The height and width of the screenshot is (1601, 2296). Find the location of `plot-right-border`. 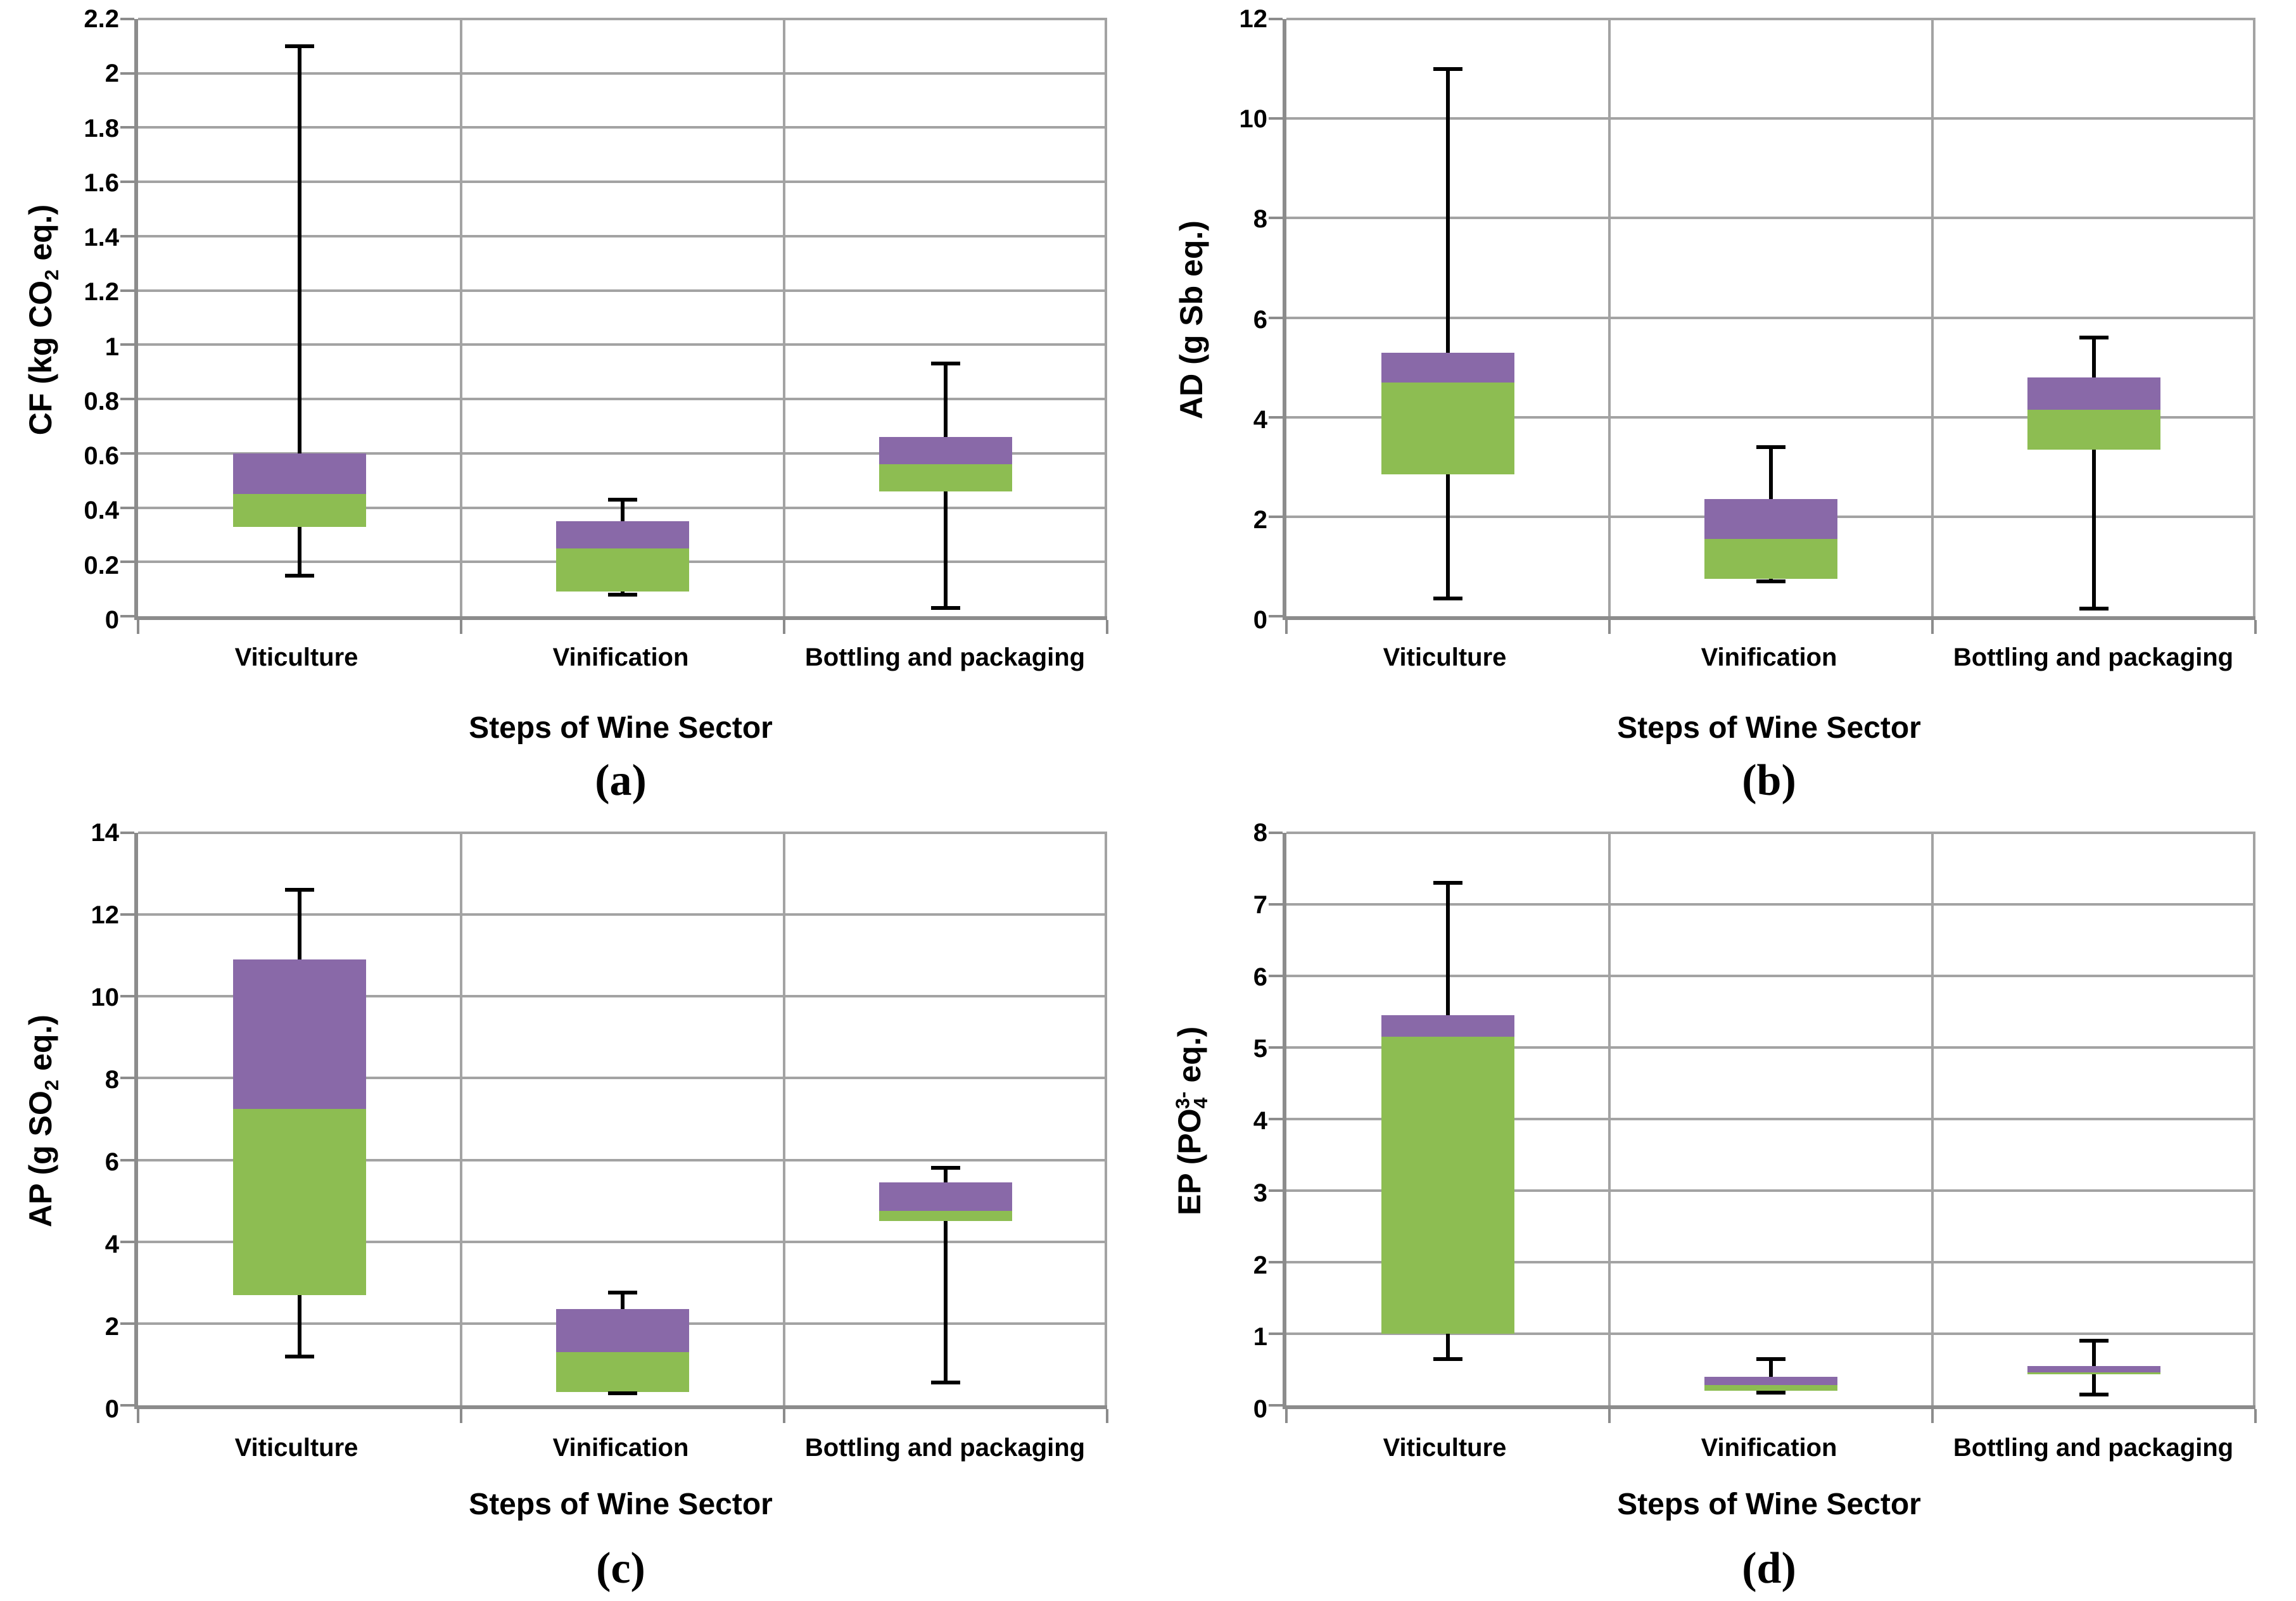

plot-right-border is located at coordinates (1106, 1119).